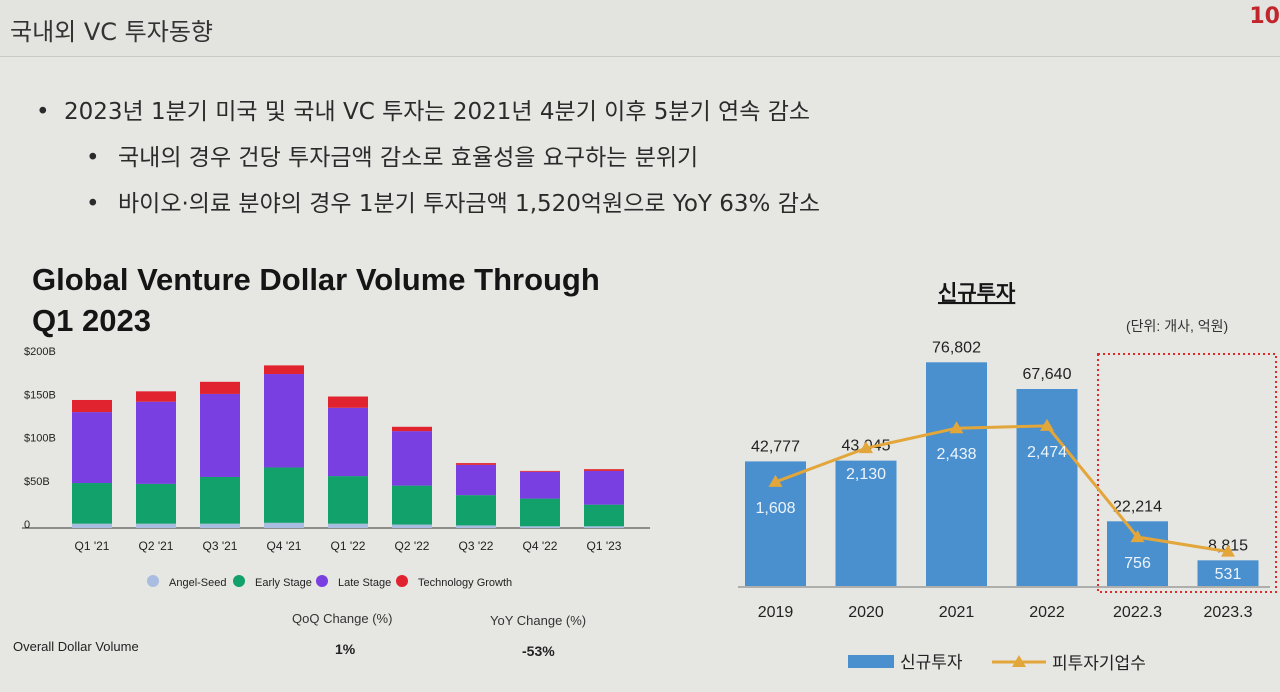 The width and height of the screenshot is (1280, 692). Describe the element at coordinates (40, 352) in the screenshot. I see `chart1-y-tick-label: $200B` at that location.